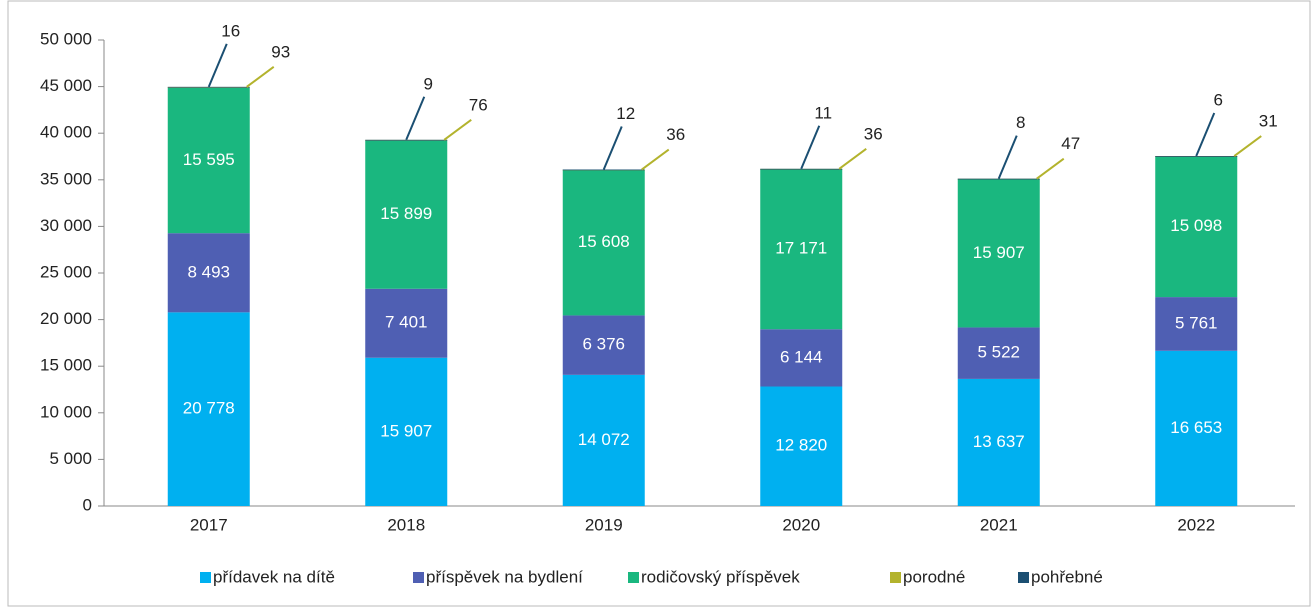 The width and height of the screenshot is (1314, 608). Describe the element at coordinates (66, 132) in the screenshot. I see `y-tick-label: 40 000` at that location.